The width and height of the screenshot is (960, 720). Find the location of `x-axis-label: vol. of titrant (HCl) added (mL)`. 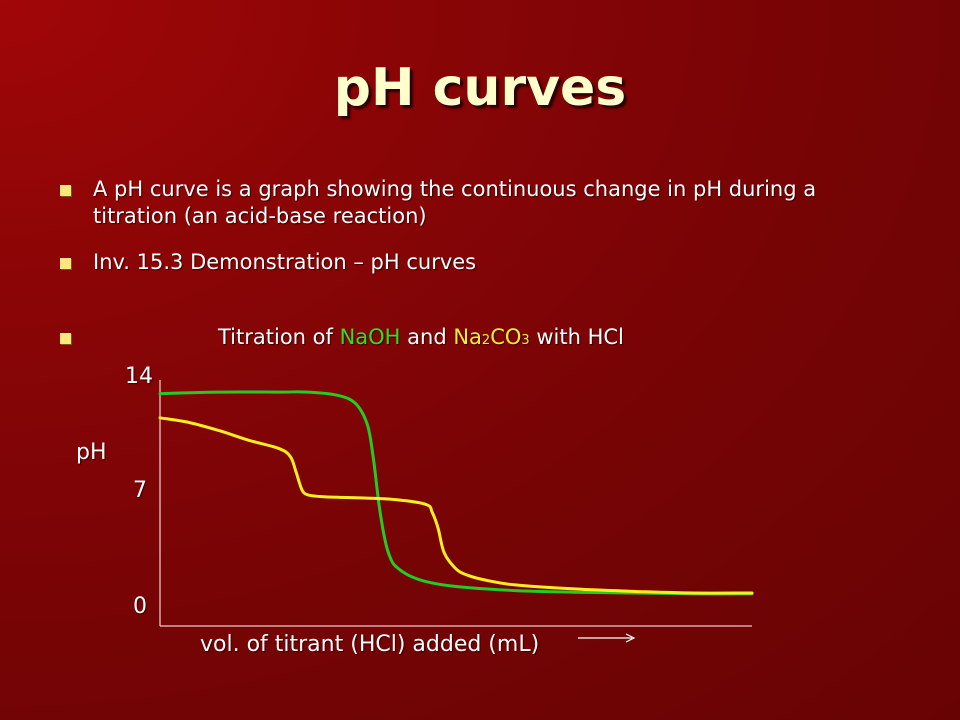

x-axis-label: vol. of titrant (HCl) added (mL) is located at coordinates (370, 644).